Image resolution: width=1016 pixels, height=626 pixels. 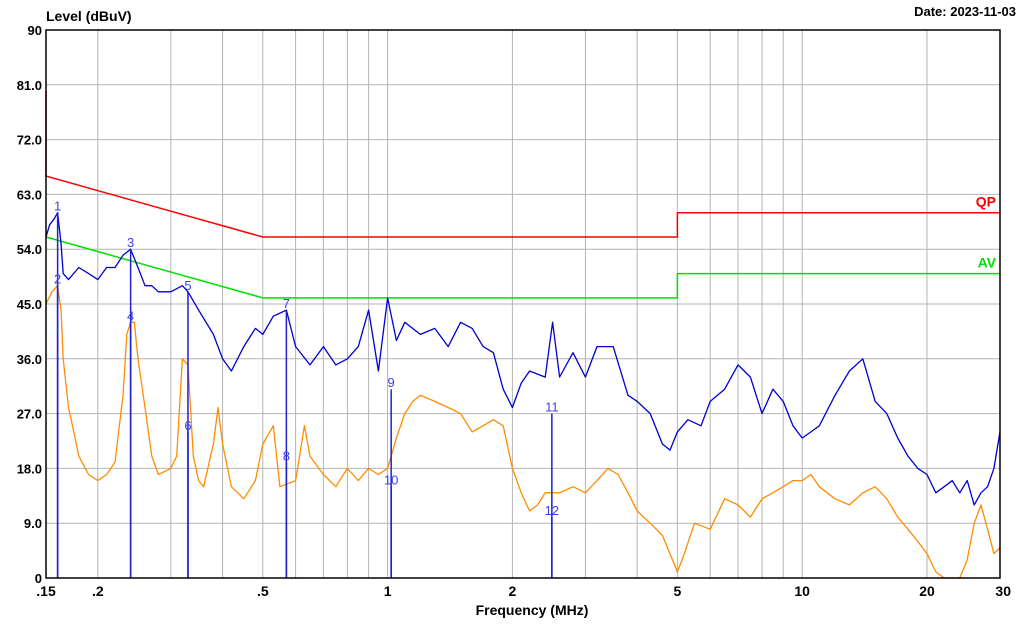 I want to click on x-tick-label: .5, so click(x=263, y=591).